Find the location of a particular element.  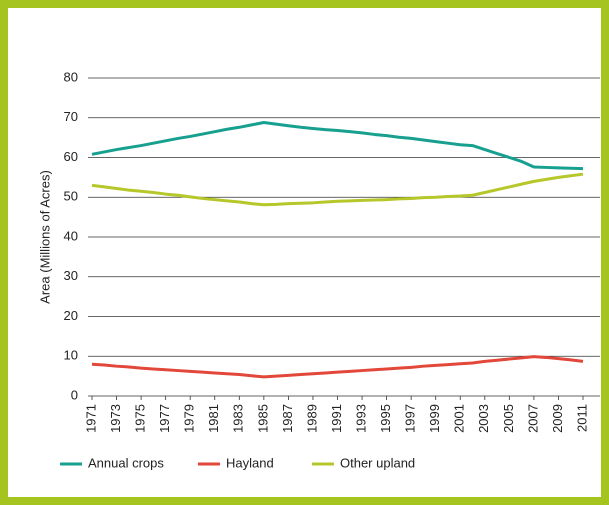

x-tick-label: 2001 is located at coordinates (459, 418).